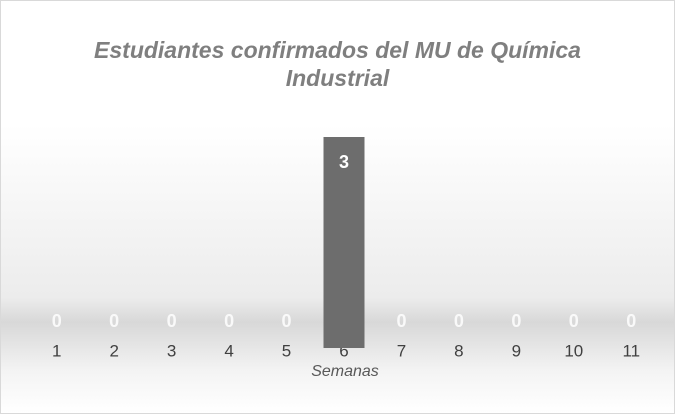 The image size is (675, 414). Describe the element at coordinates (516, 350) in the screenshot. I see `x-tick-label: 9` at that location.